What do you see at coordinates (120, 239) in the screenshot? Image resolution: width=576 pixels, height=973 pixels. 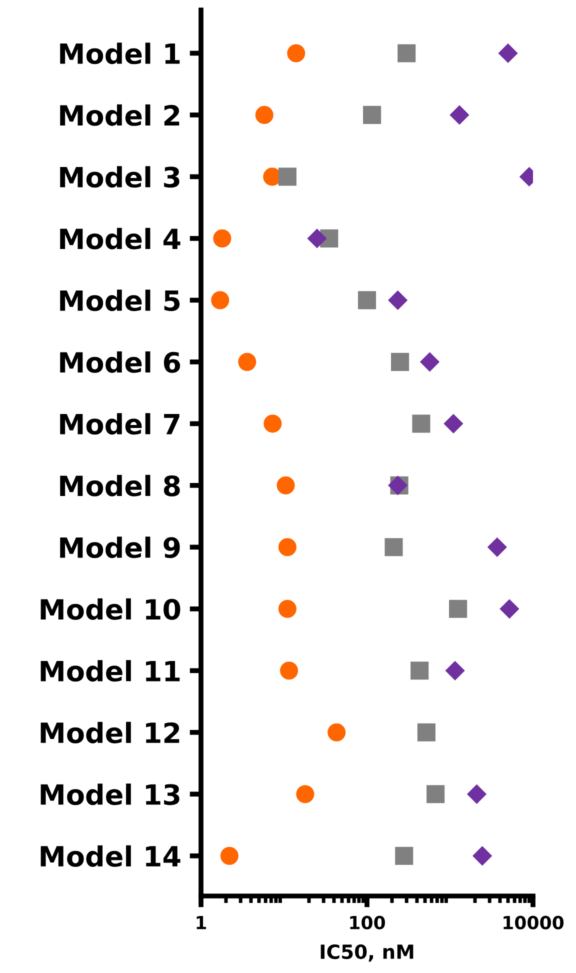 I see `y-tick-label: Model 4` at bounding box center [120, 239].